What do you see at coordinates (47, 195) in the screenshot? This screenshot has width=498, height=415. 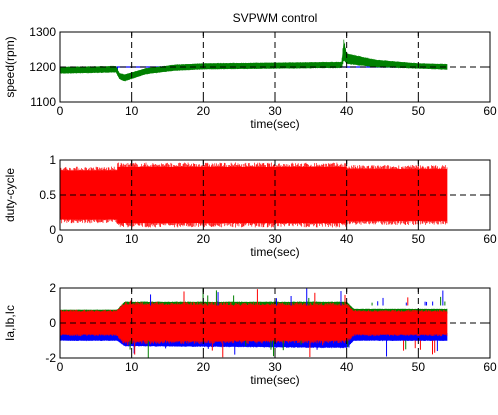 I see `y-tick-label: 0.5` at bounding box center [47, 195].